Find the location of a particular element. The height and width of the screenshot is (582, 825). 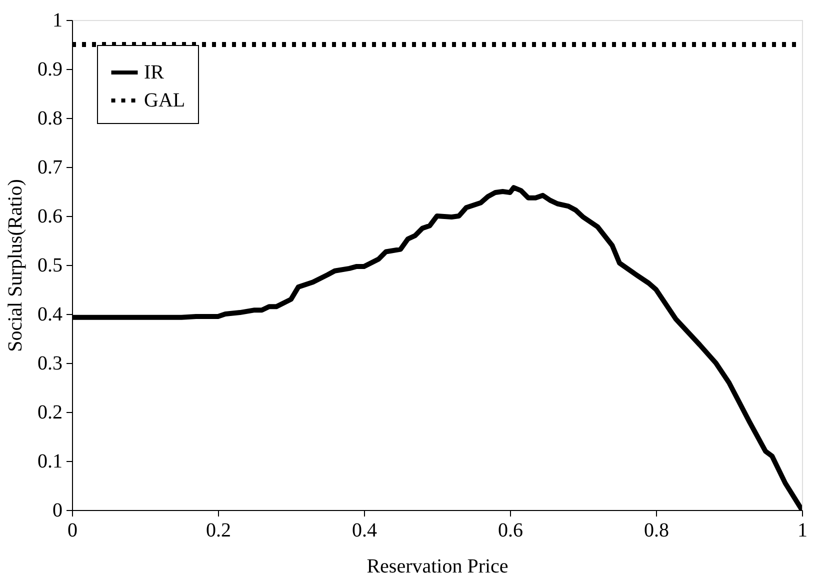

x-axis-title: Reservation Price is located at coordinates (437, 567).